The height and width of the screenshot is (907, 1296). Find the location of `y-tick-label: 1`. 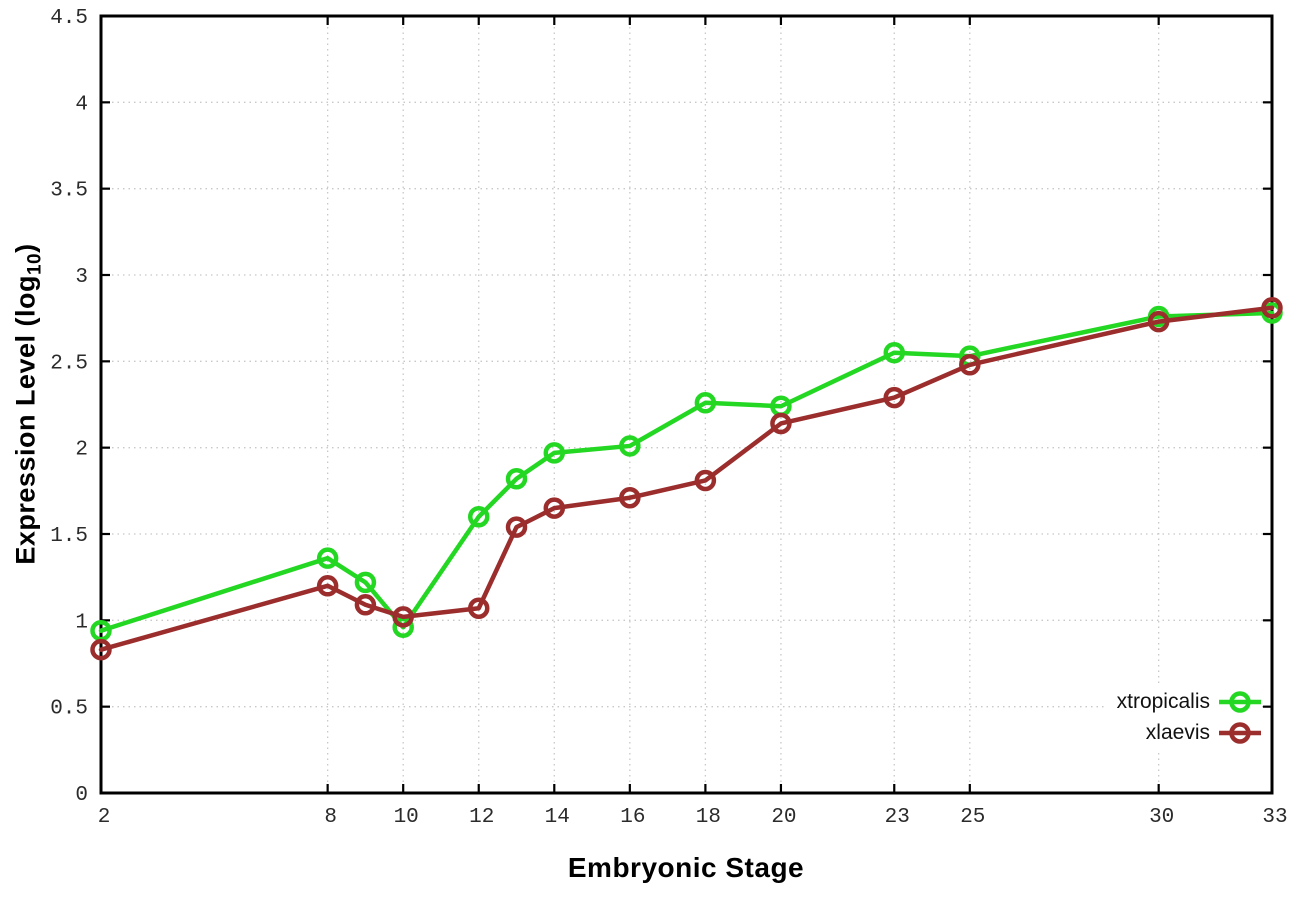

y-tick-label: 1 is located at coordinates (81, 622).